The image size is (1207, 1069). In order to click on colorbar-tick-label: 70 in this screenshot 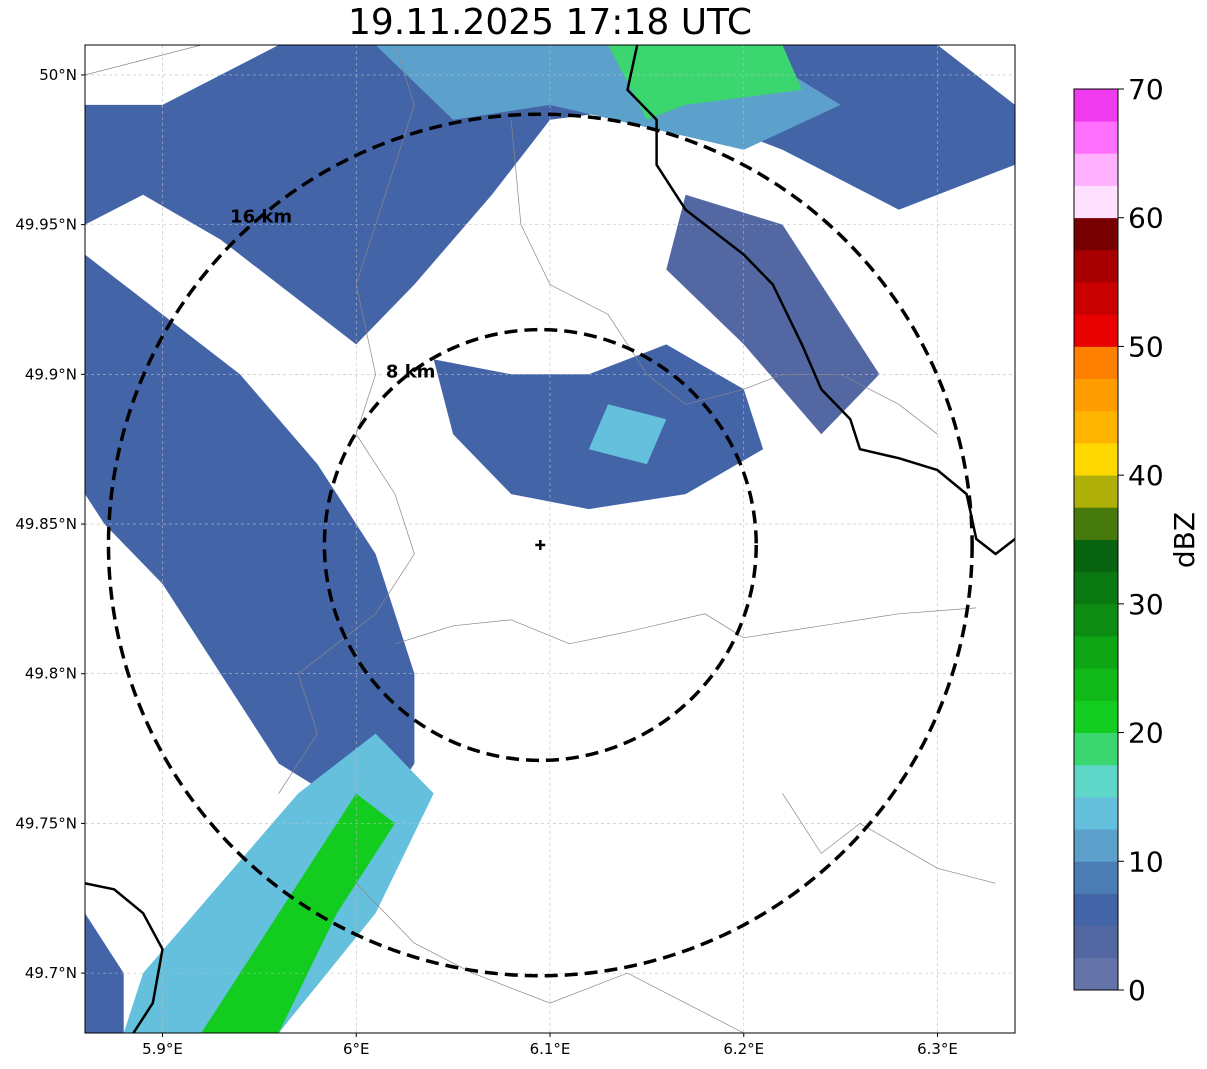, I will do `click(1146, 89)`.